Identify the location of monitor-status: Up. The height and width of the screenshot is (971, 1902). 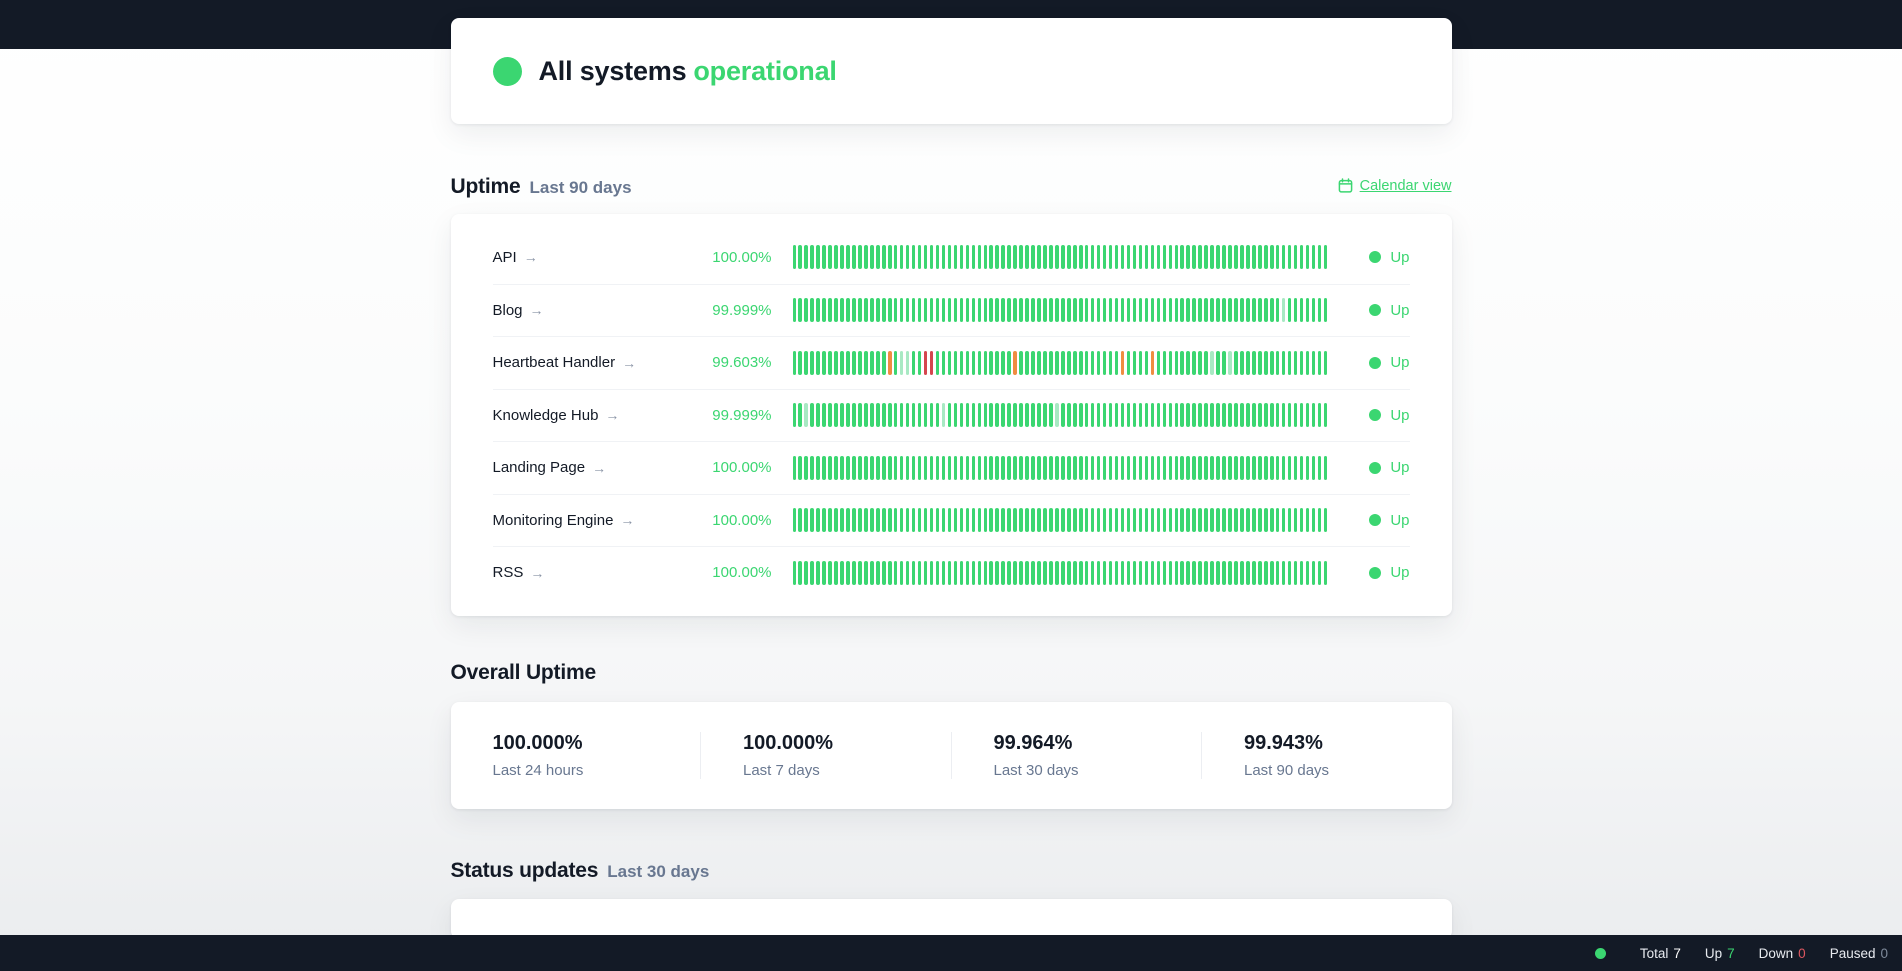
(1369, 467).